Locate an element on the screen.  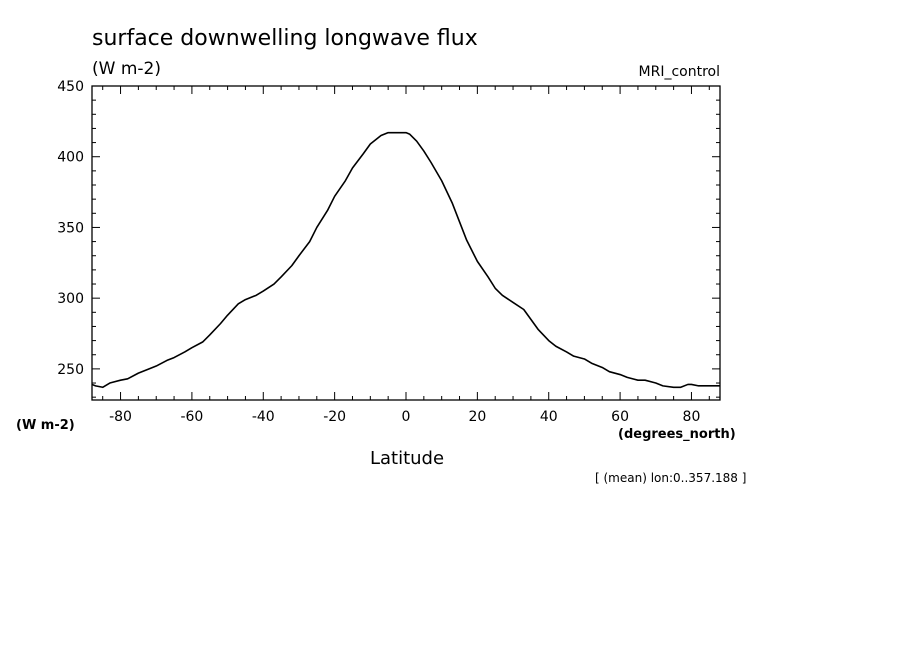
x-tick-label: 0 is located at coordinates (406, 417).